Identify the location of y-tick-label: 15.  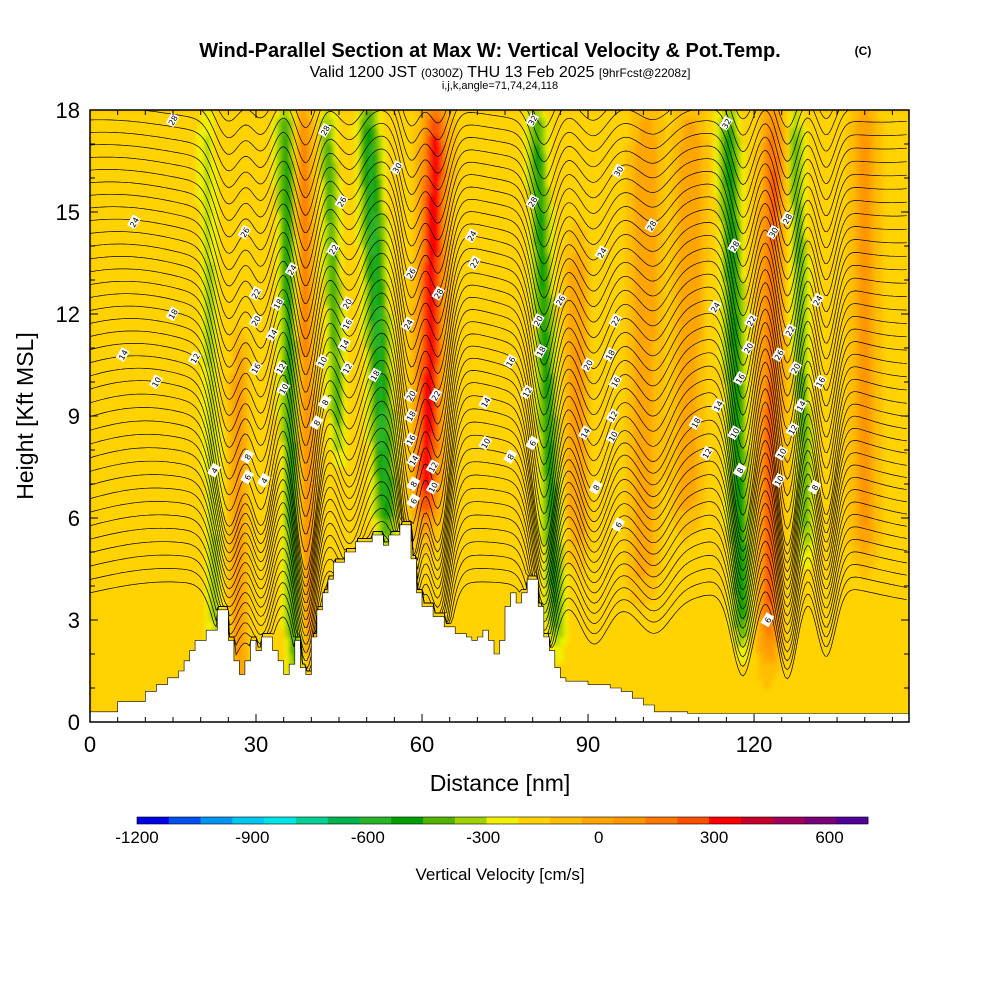
(68, 212).